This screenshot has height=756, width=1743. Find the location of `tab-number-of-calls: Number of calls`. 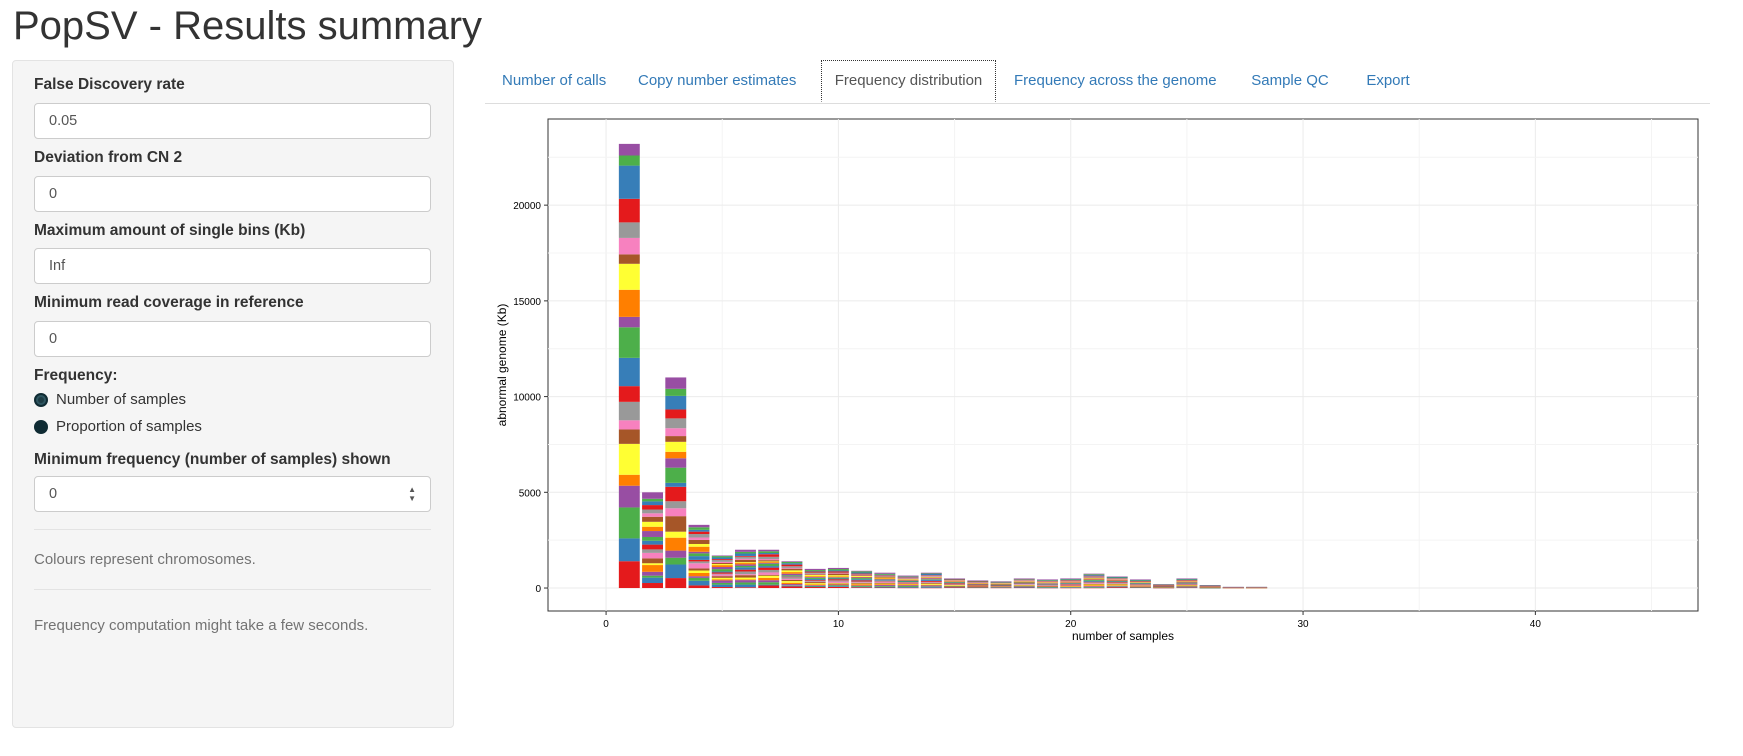

tab-number-of-calls: Number of calls is located at coordinates (554, 80).